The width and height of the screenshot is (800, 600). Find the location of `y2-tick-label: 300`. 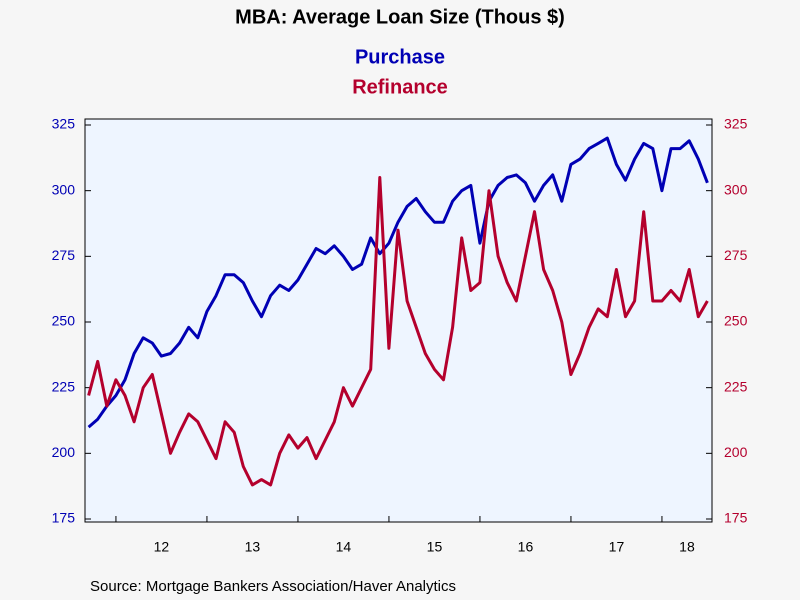

y2-tick-label: 300 is located at coordinates (736, 189).